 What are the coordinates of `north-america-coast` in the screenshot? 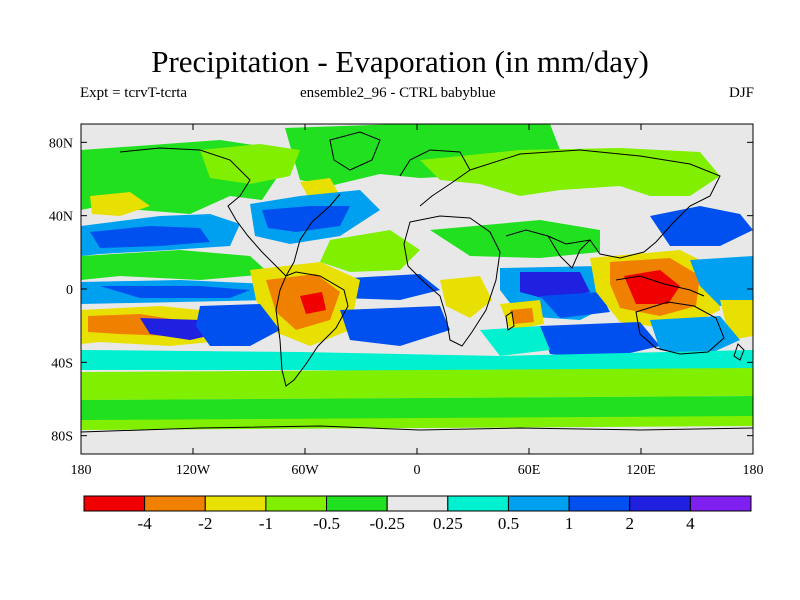 It's located at (203, 212).